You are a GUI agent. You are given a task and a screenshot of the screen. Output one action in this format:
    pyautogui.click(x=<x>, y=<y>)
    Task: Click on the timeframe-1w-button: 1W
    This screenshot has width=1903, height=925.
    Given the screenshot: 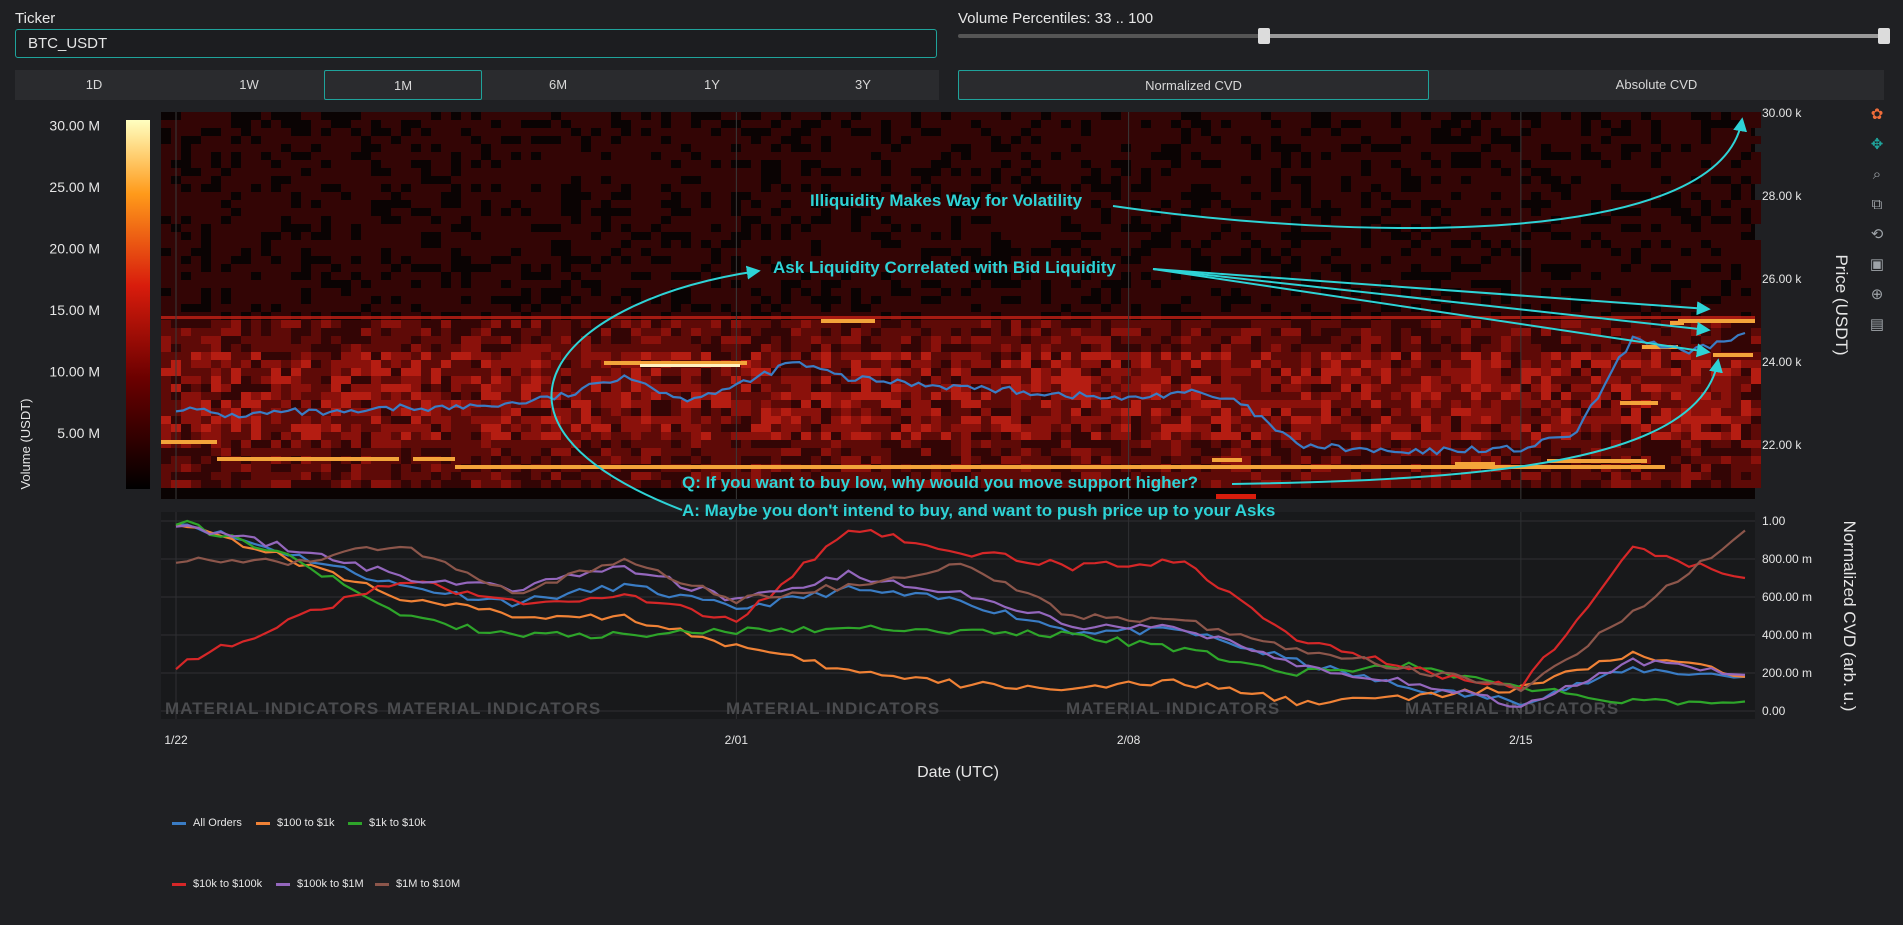 What is the action you would take?
    pyautogui.click(x=249, y=84)
    